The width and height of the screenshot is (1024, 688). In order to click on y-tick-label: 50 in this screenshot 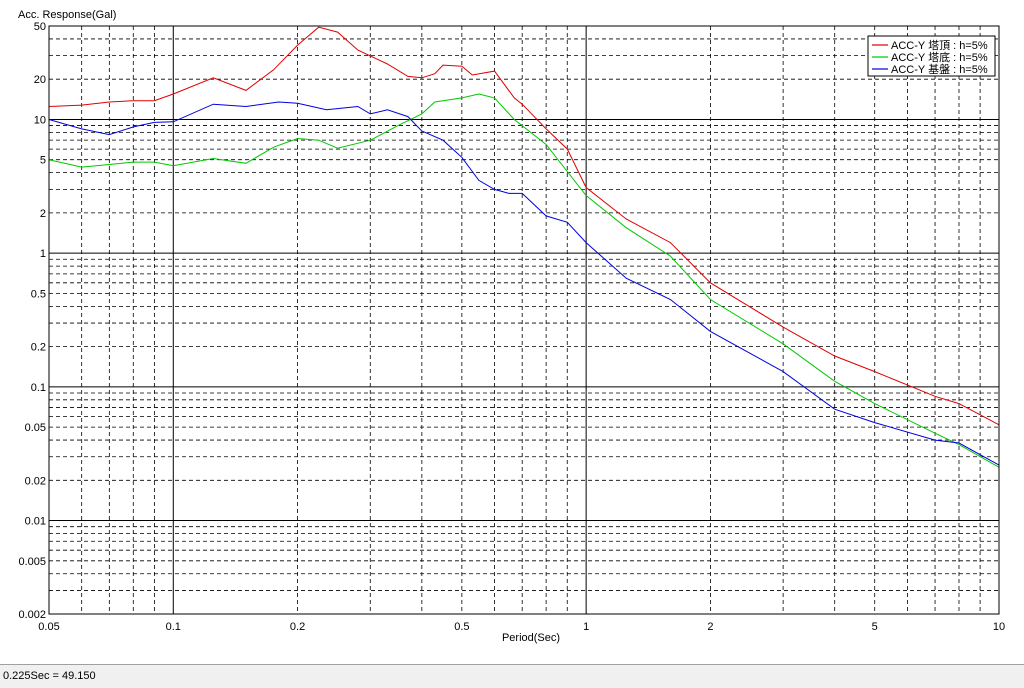, I will do `click(40, 27)`.